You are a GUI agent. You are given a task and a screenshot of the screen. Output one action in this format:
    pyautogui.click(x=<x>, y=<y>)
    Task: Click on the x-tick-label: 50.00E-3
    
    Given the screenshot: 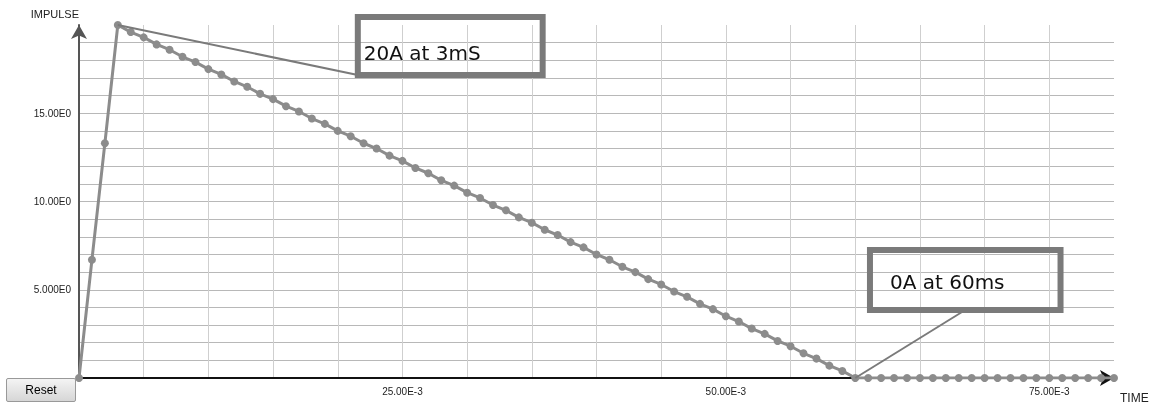 What is the action you would take?
    pyautogui.click(x=726, y=391)
    